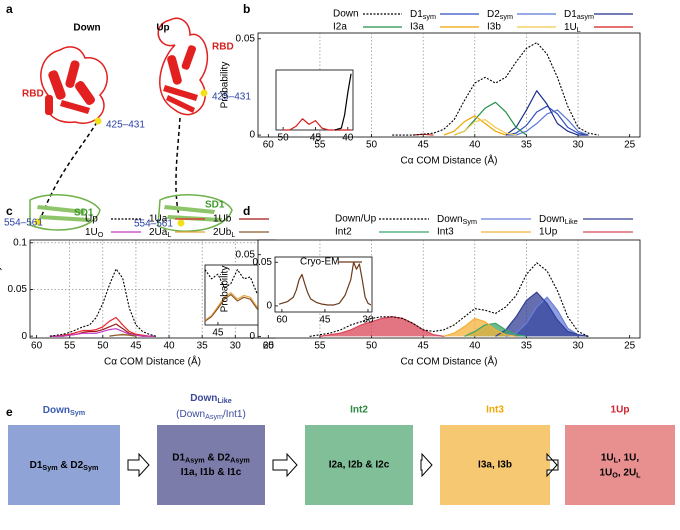 The width and height of the screenshot is (680, 530). What do you see at coordinates (313, 291) in the screenshot?
I see `inset-chart: 60 45 30 0 0.05 Cryo-EM` at bounding box center [313, 291].